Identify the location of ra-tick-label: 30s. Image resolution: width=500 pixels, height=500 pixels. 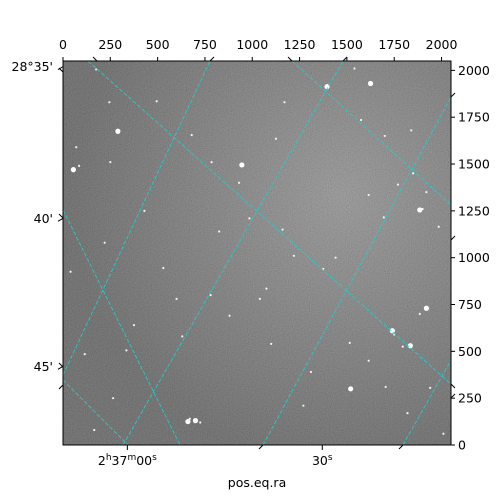
(322, 460).